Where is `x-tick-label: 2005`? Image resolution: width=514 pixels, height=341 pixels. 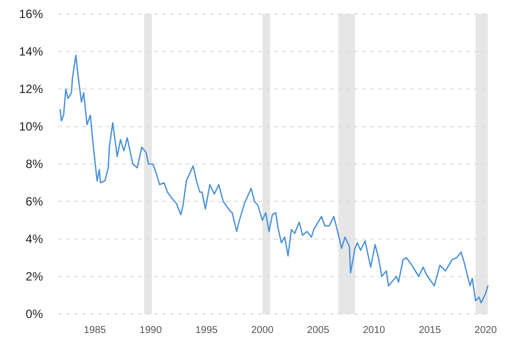 x-tick-label: 2005 is located at coordinates (318, 330).